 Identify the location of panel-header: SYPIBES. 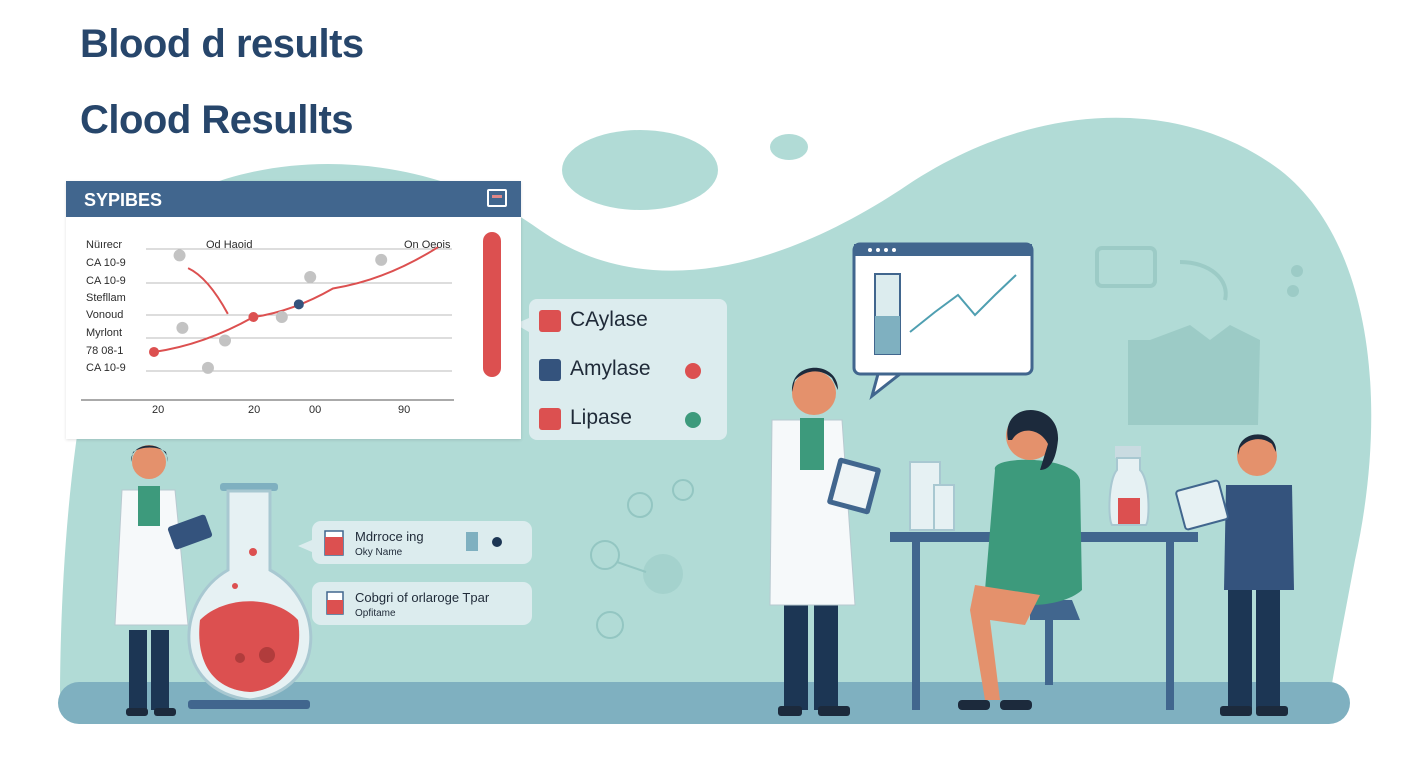
(293, 199).